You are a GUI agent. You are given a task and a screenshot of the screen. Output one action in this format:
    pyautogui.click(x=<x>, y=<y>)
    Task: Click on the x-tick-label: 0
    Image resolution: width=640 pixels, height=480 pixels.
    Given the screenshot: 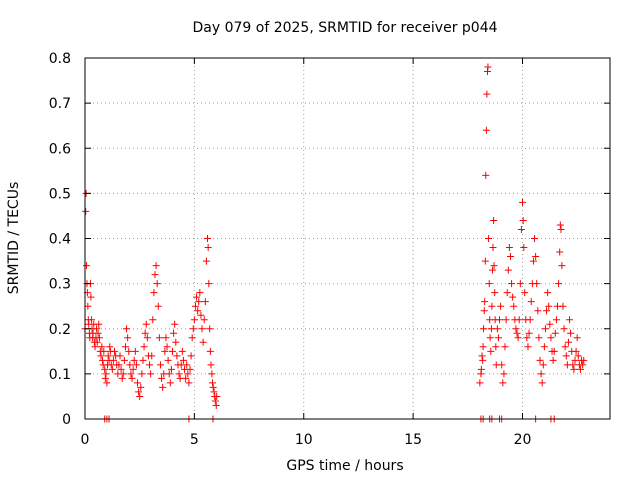 What is the action you would take?
    pyautogui.click(x=85, y=440)
    